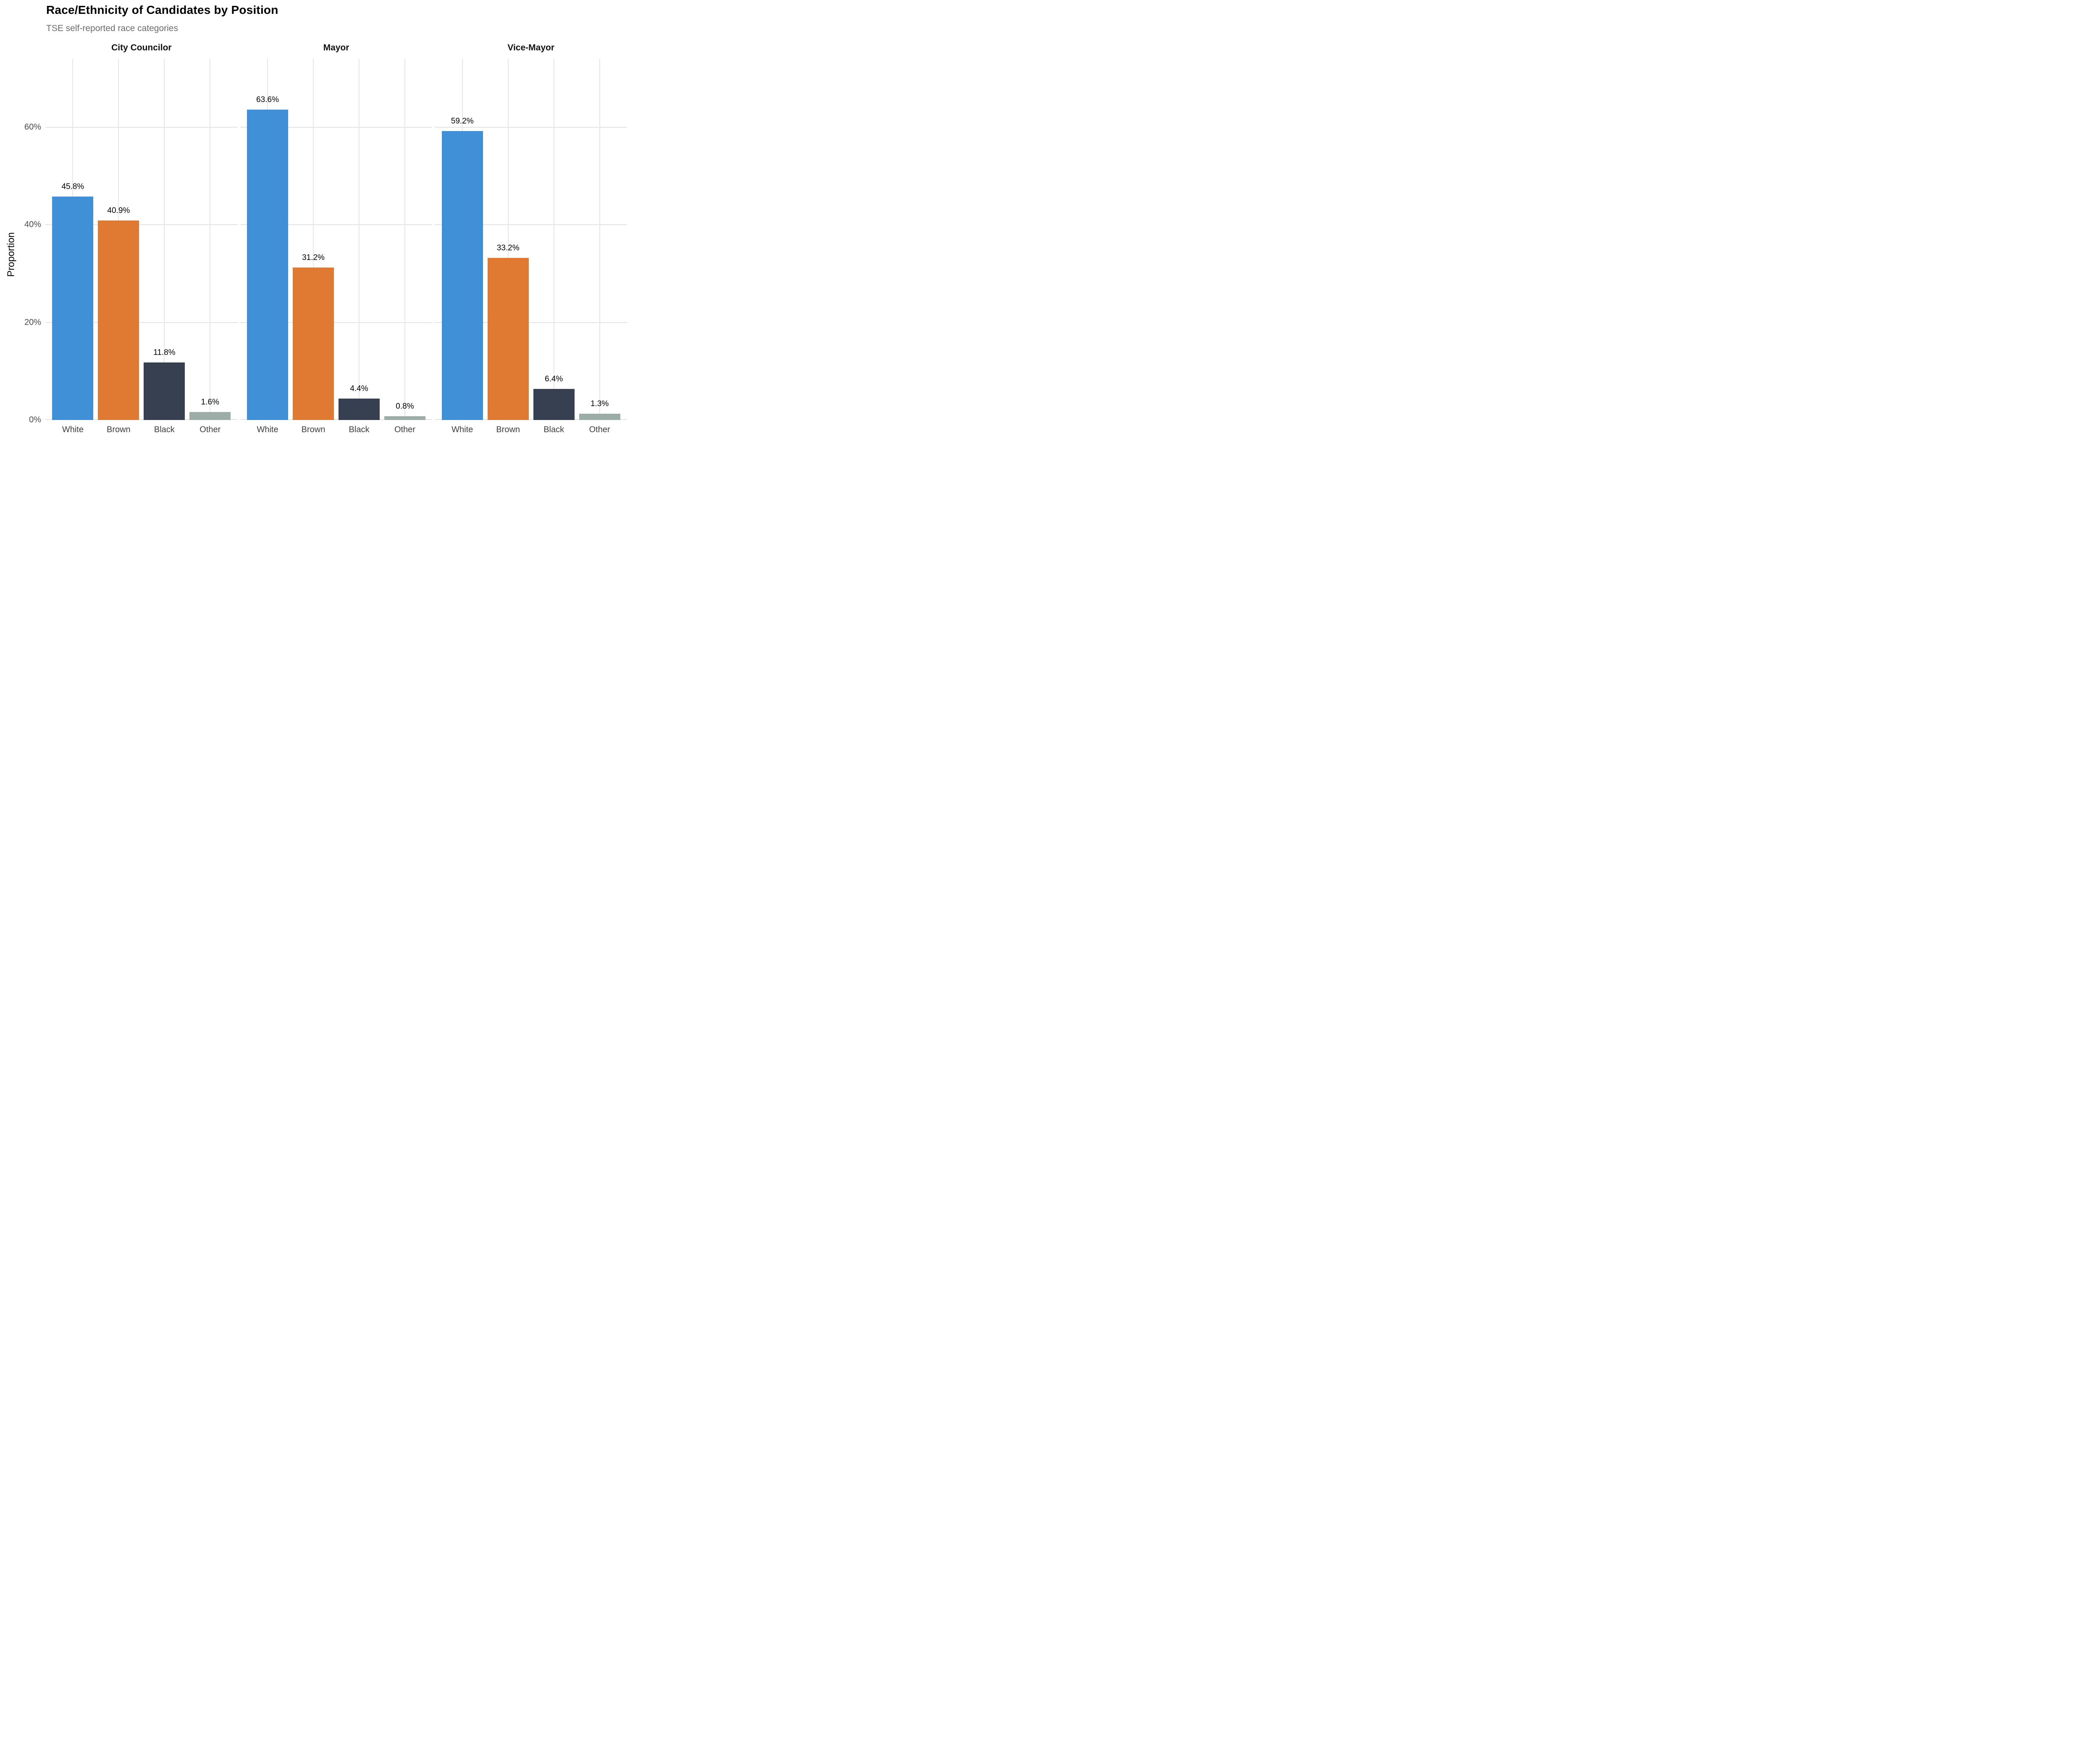 The image size is (2100, 1764). Describe the element at coordinates (508, 248) in the screenshot. I see `bar-value-label: 33.2%` at that location.